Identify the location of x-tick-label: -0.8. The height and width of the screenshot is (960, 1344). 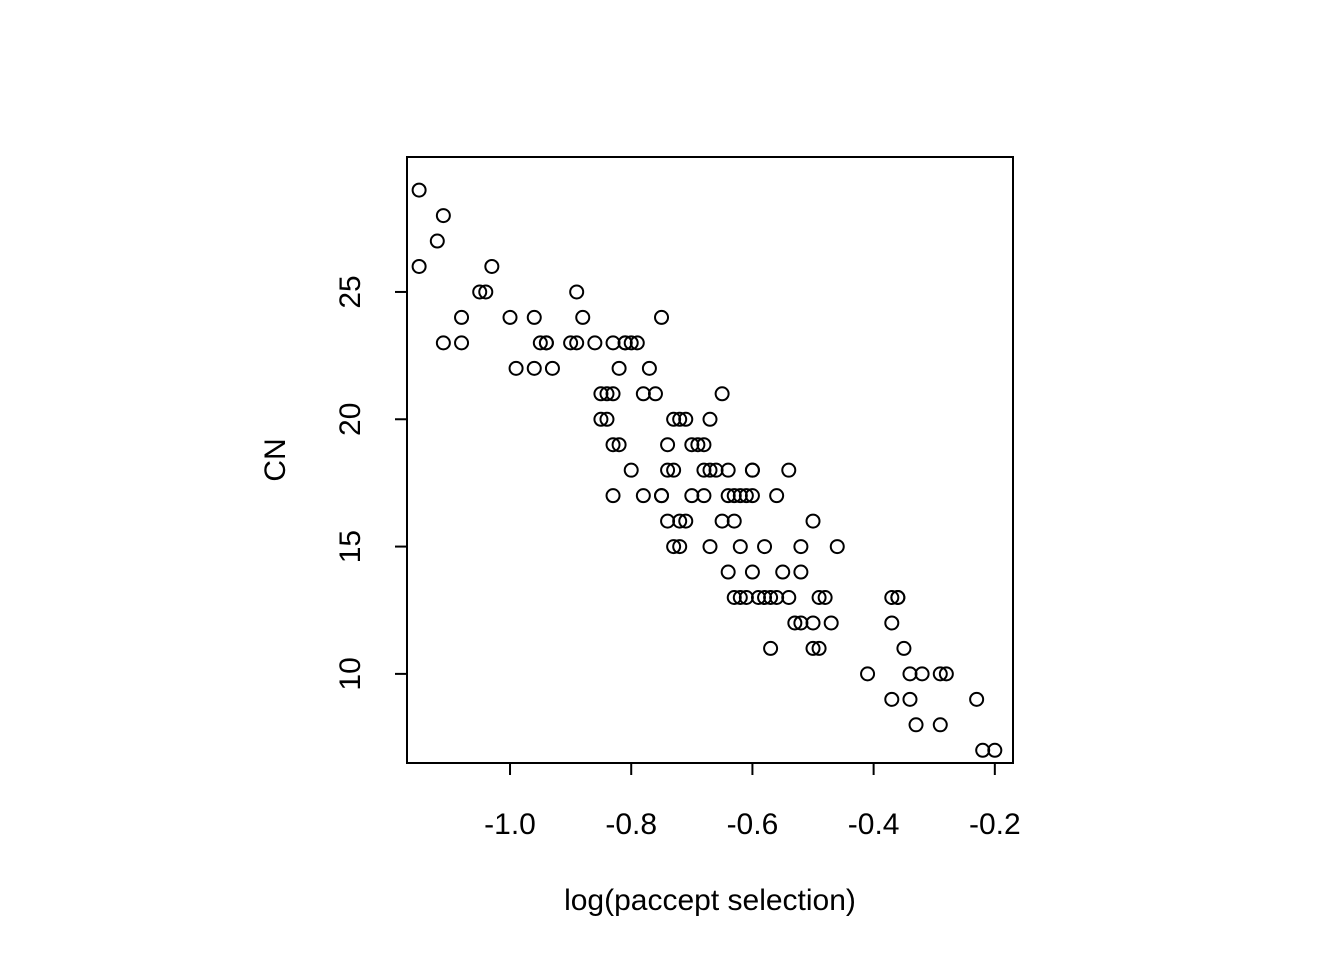
(631, 824).